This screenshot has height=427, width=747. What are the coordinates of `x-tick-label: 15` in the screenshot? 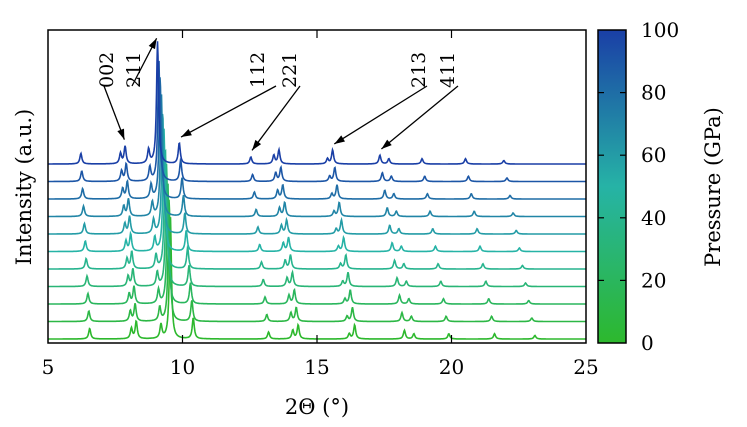 It's located at (316, 367).